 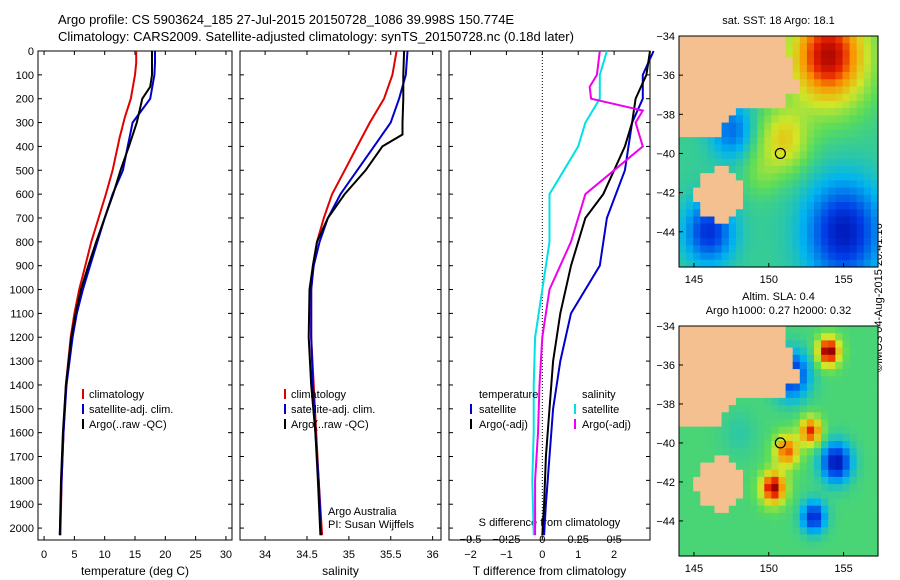 I want to click on x-tick-label: 20, so click(x=165, y=555).